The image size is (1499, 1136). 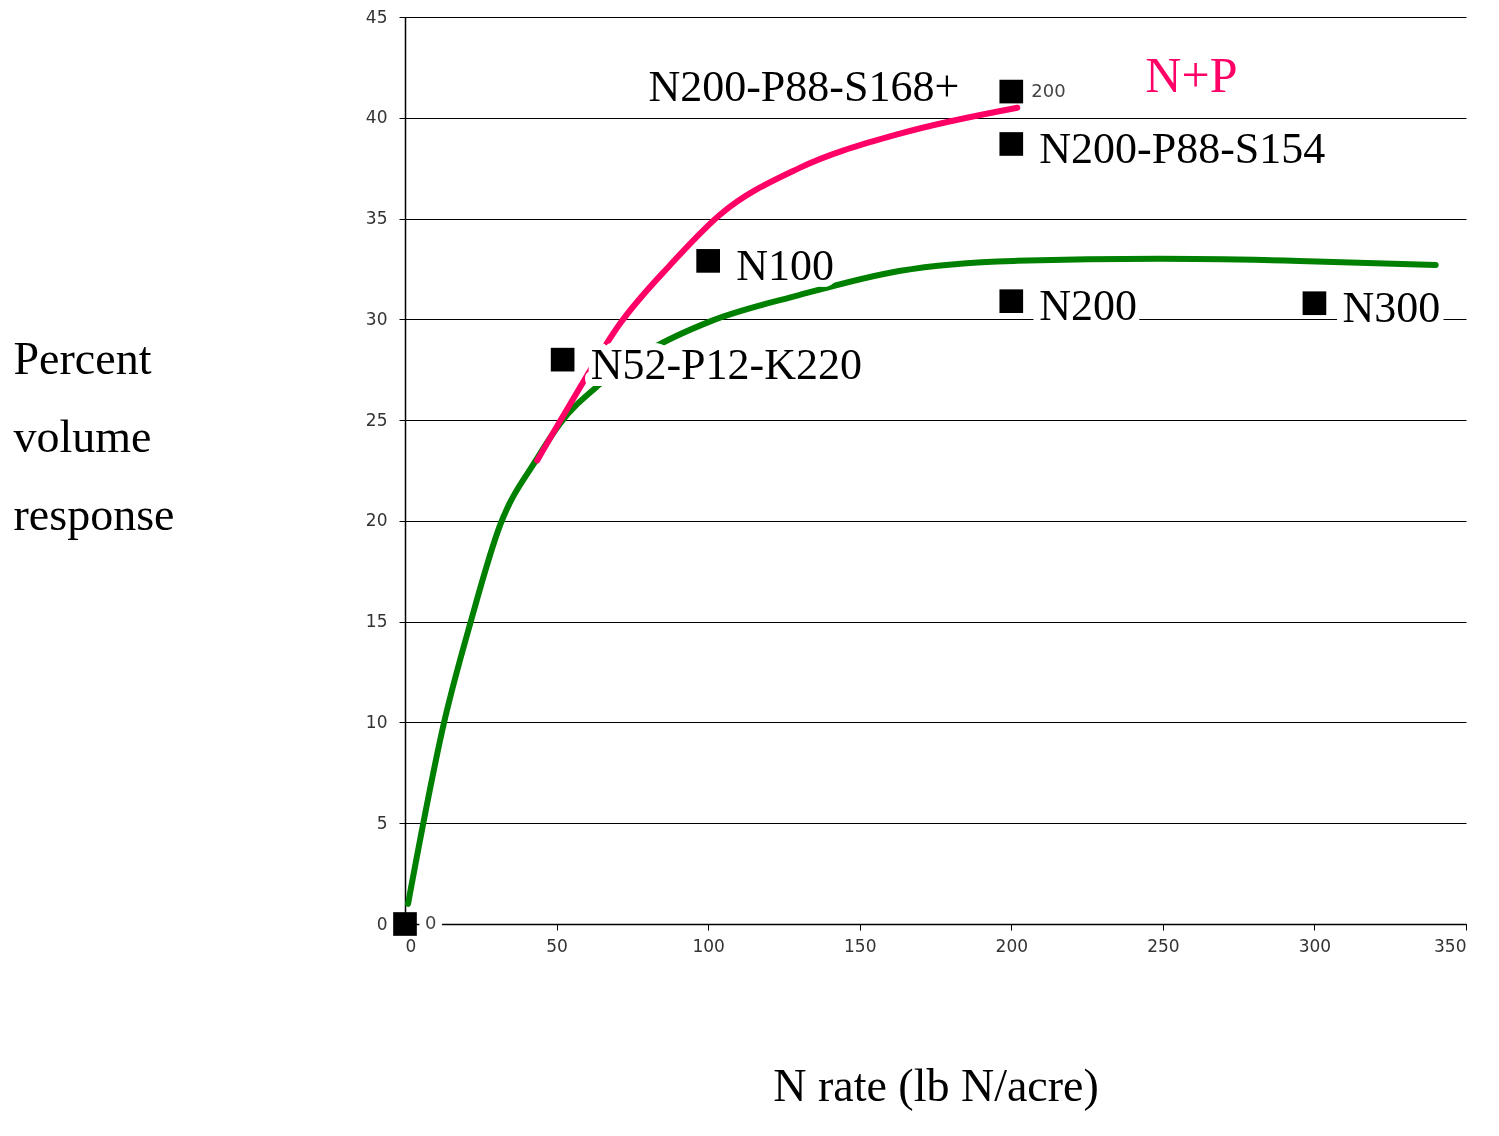 I want to click on y-axis-title: Percent volume response, so click(x=94, y=436).